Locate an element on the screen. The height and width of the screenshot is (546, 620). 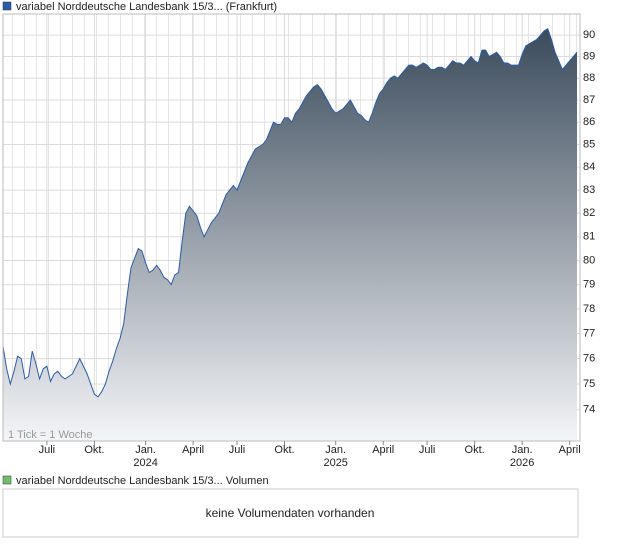
x-year-label: 2024 is located at coordinates (145, 463).